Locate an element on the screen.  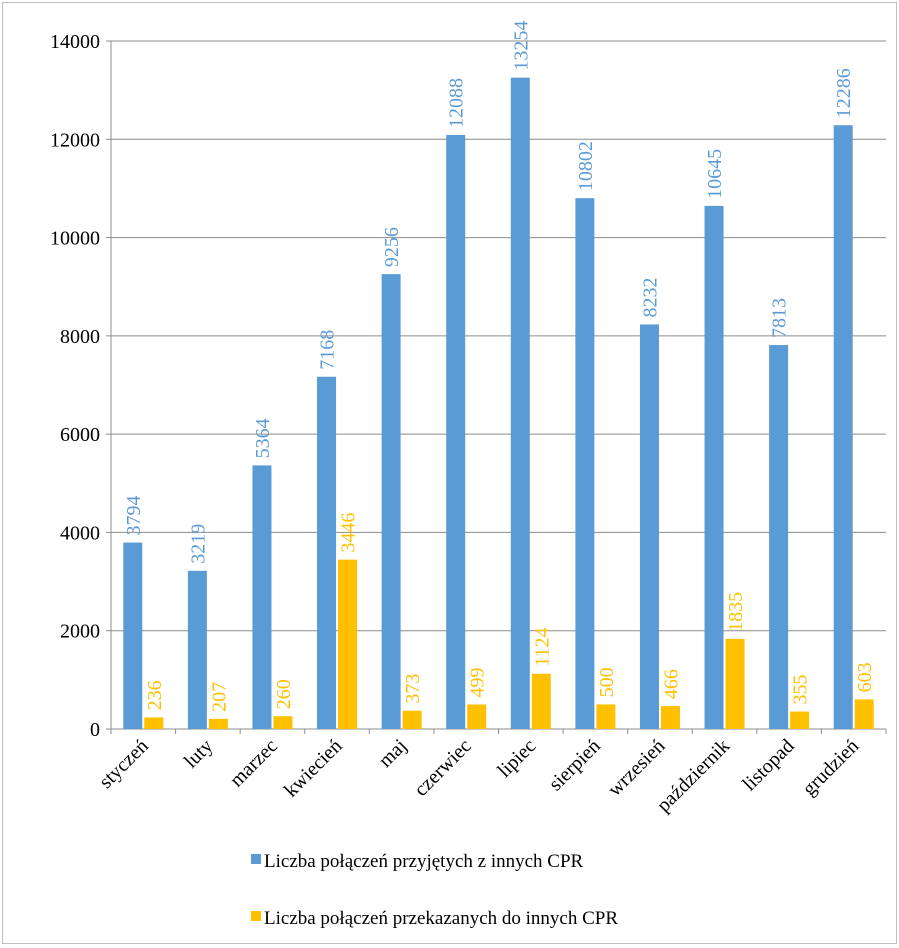
x-tick-label: czerwiec is located at coordinates (443, 768).